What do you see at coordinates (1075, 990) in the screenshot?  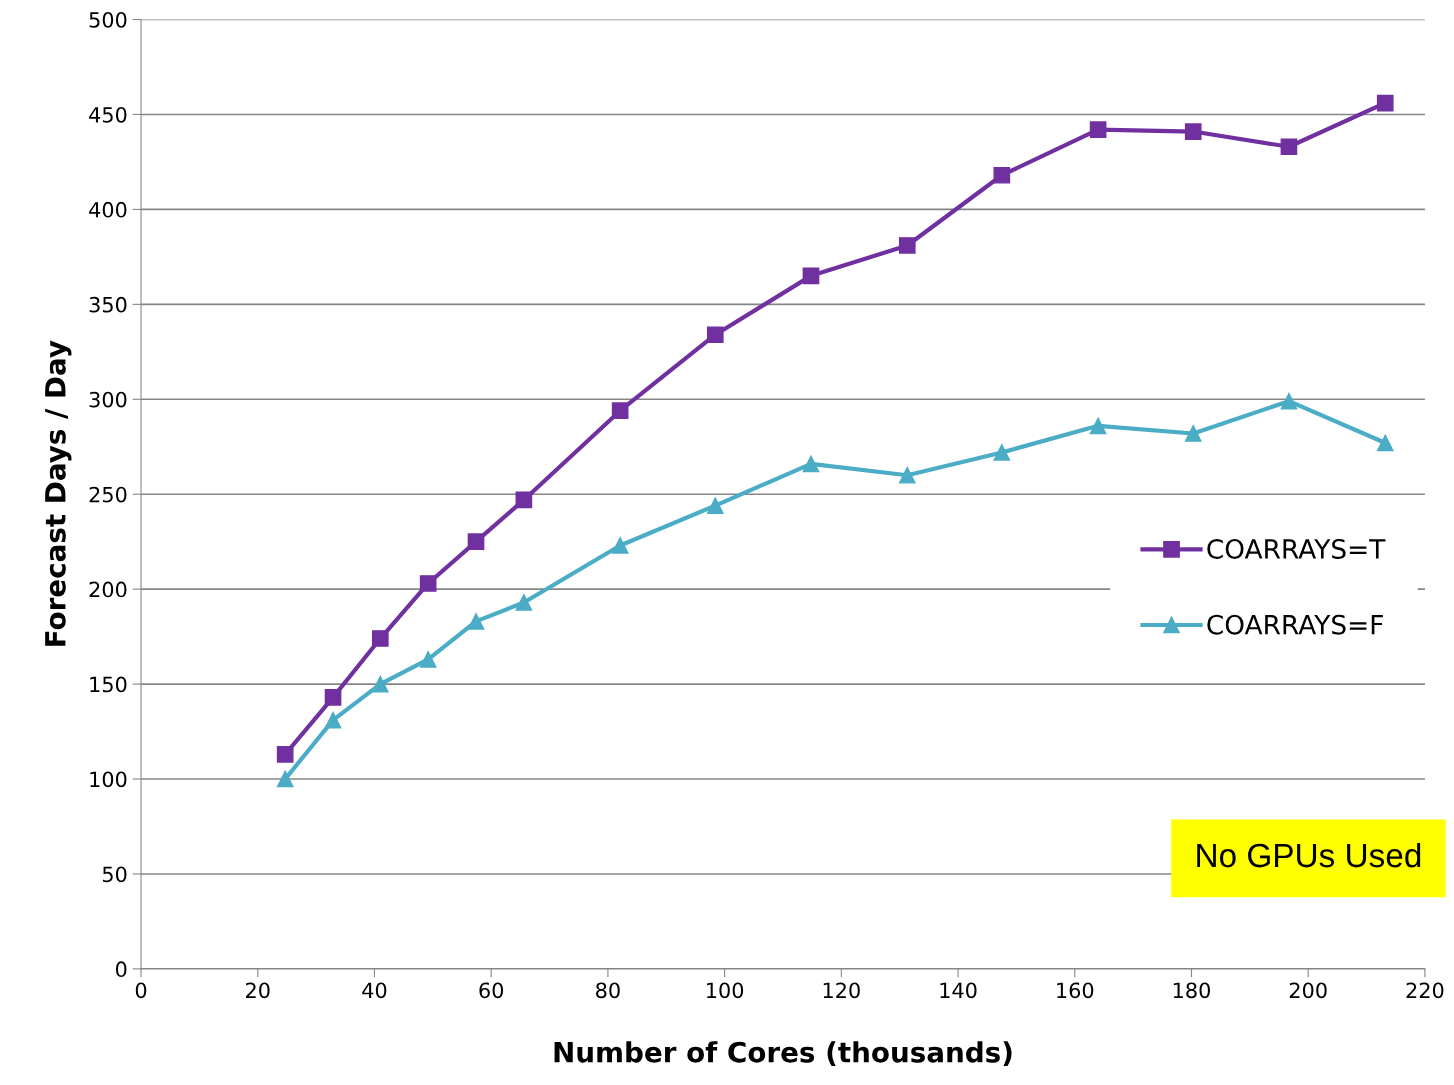 I see `x-tick-label: 160` at bounding box center [1075, 990].